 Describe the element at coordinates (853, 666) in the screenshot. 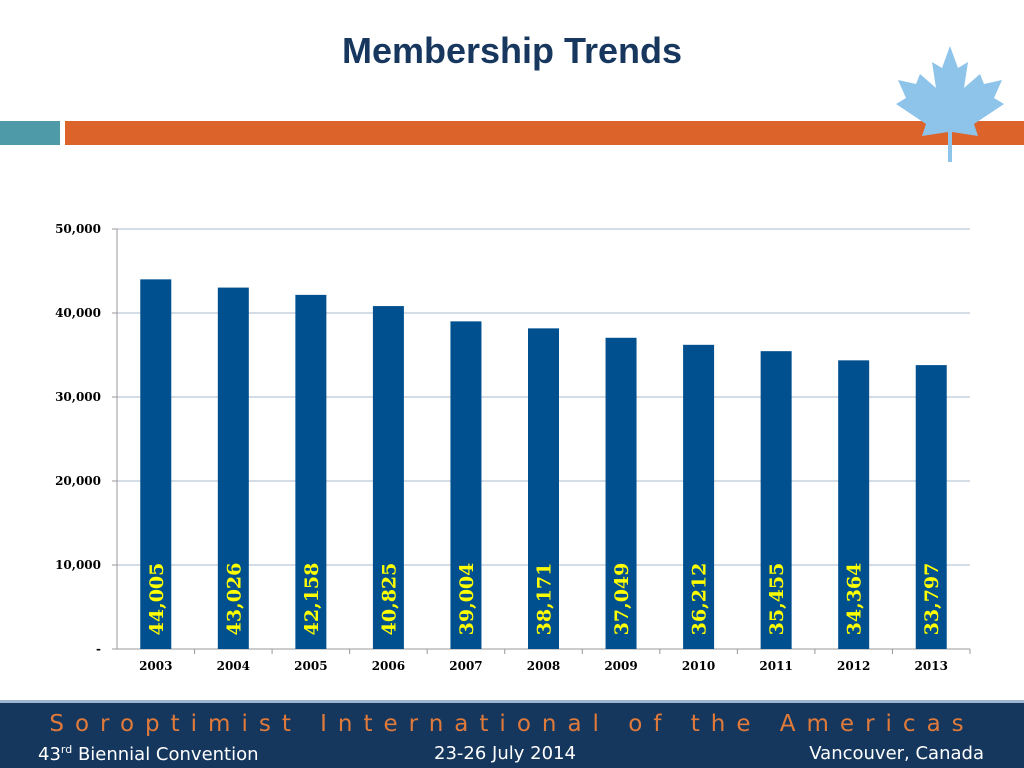

I see `x-tick-label: 2012` at that location.